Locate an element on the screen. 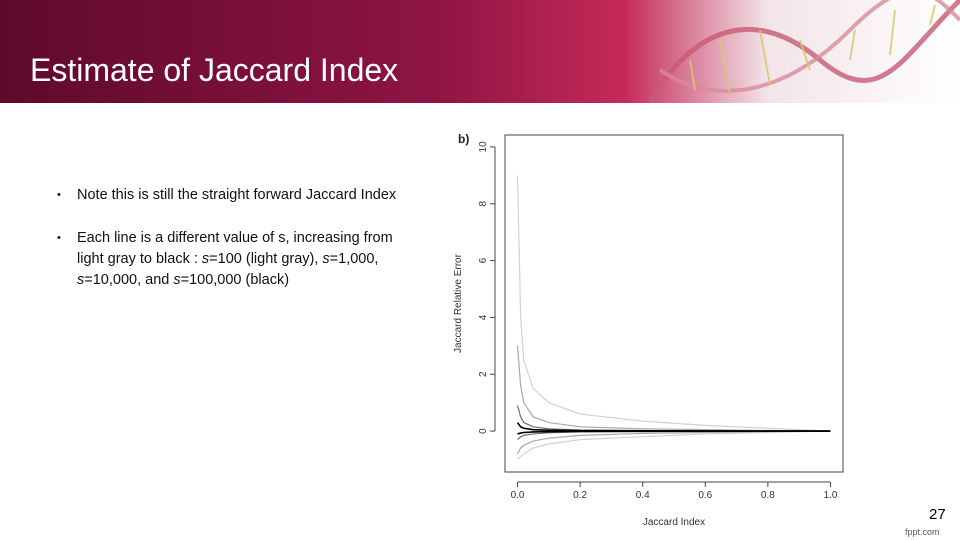 The image size is (960, 540). x-tick-label: 0.6 is located at coordinates (705, 495).